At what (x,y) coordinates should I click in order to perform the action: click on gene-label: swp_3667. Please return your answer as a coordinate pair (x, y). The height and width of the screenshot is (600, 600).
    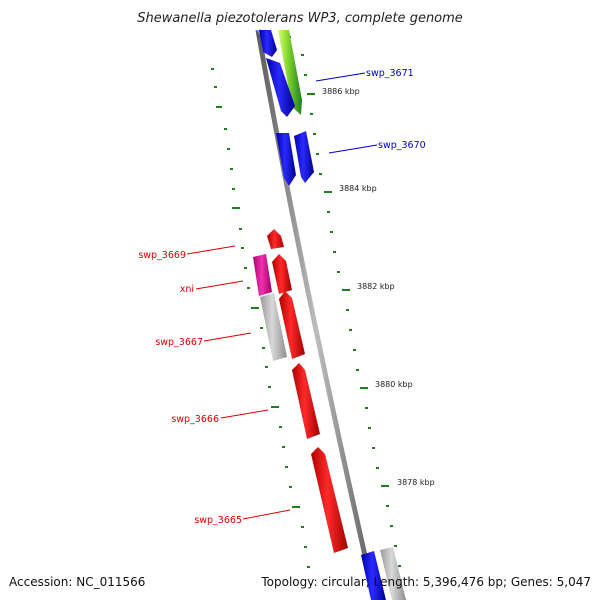
    Looking at the image, I should click on (179, 342).